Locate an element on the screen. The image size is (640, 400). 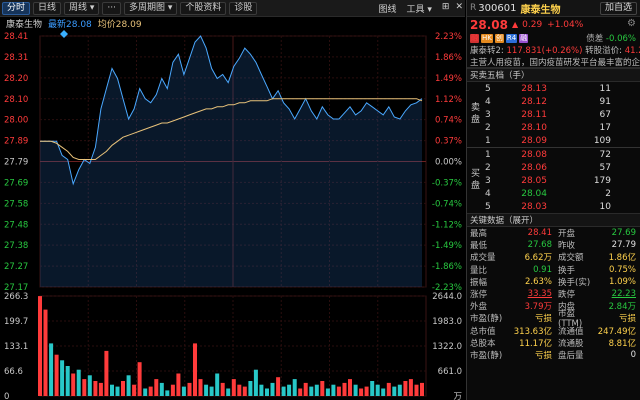
more-periods-button: ··· is located at coordinates (112, 8).